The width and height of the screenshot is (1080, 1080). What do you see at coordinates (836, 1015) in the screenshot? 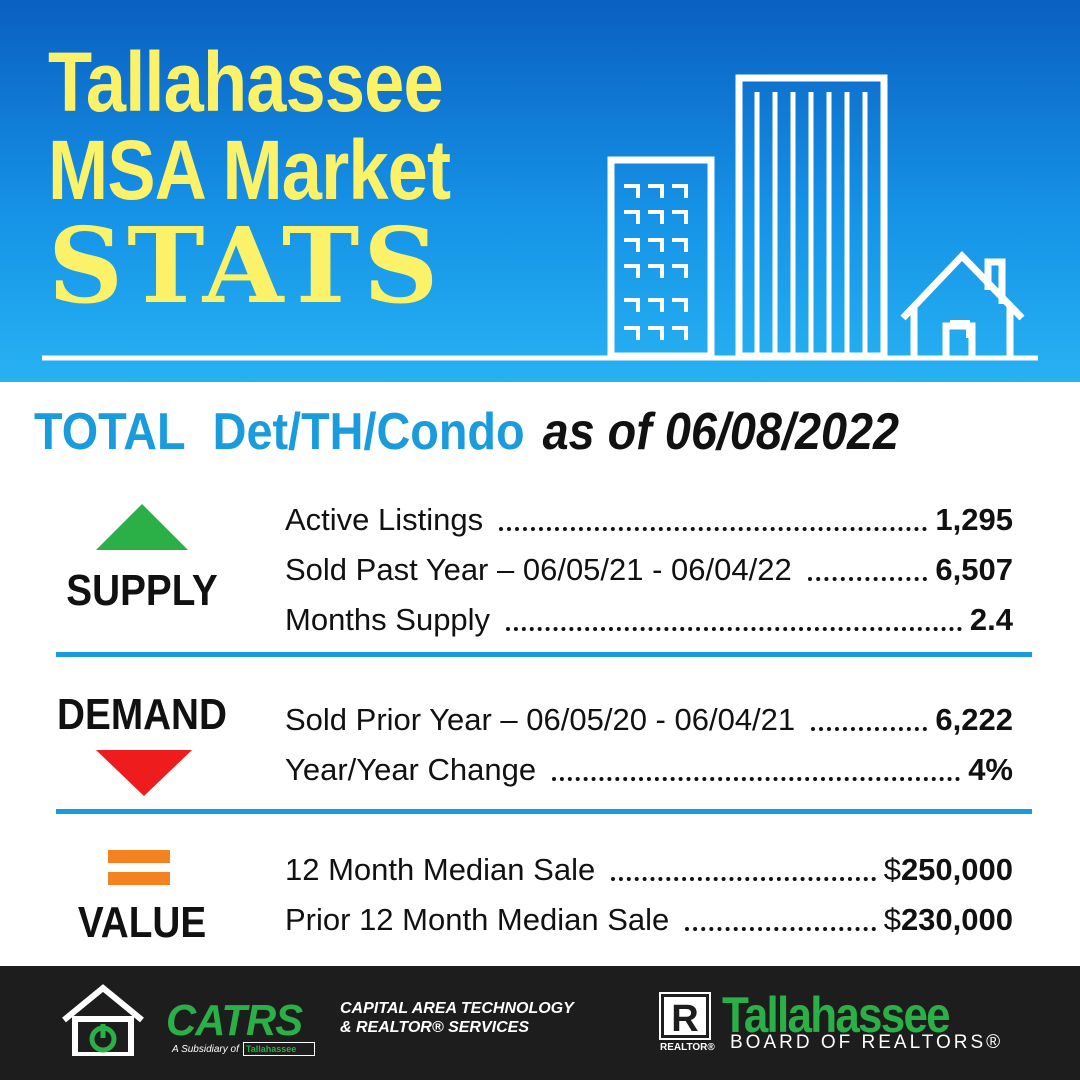
I see `board-name: Tallahassee` at bounding box center [836, 1015].